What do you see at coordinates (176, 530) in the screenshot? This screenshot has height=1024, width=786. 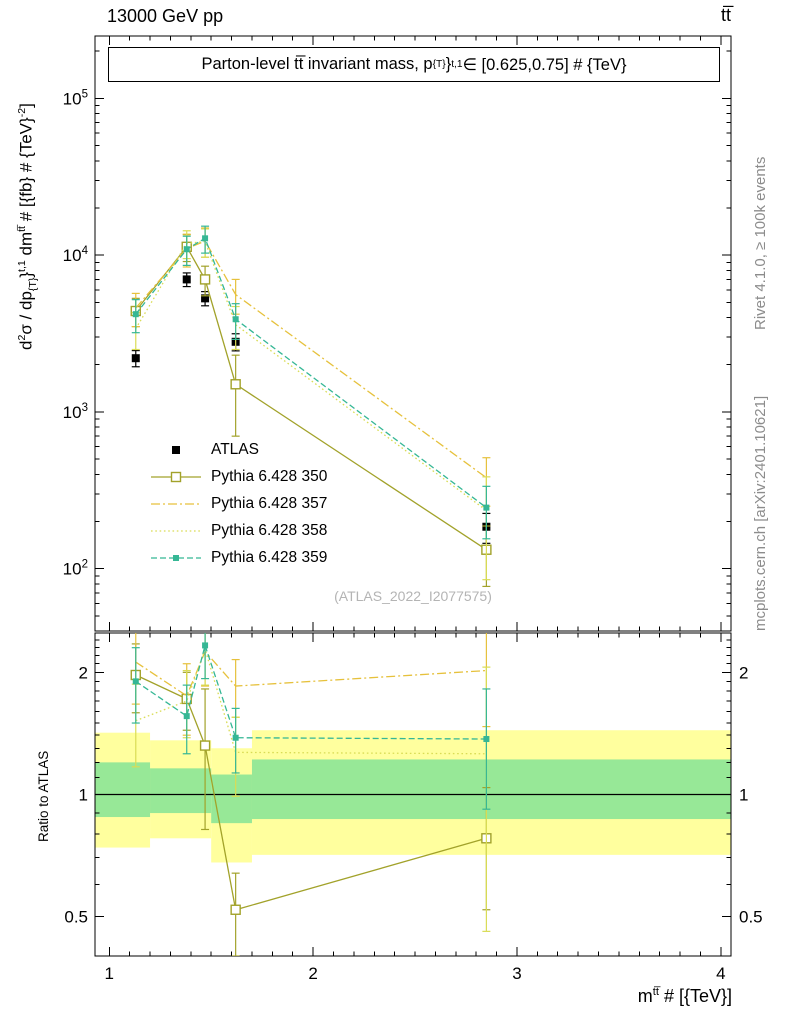 I see `legend-sample-py358` at bounding box center [176, 530].